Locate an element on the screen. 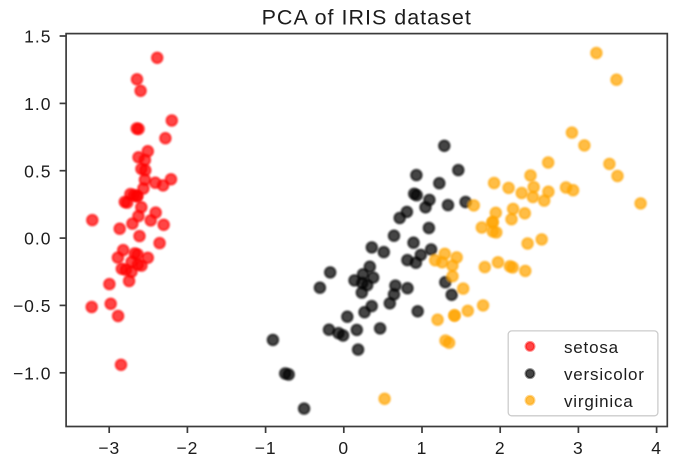  svg-text: virginica is located at coordinates (599, 401).